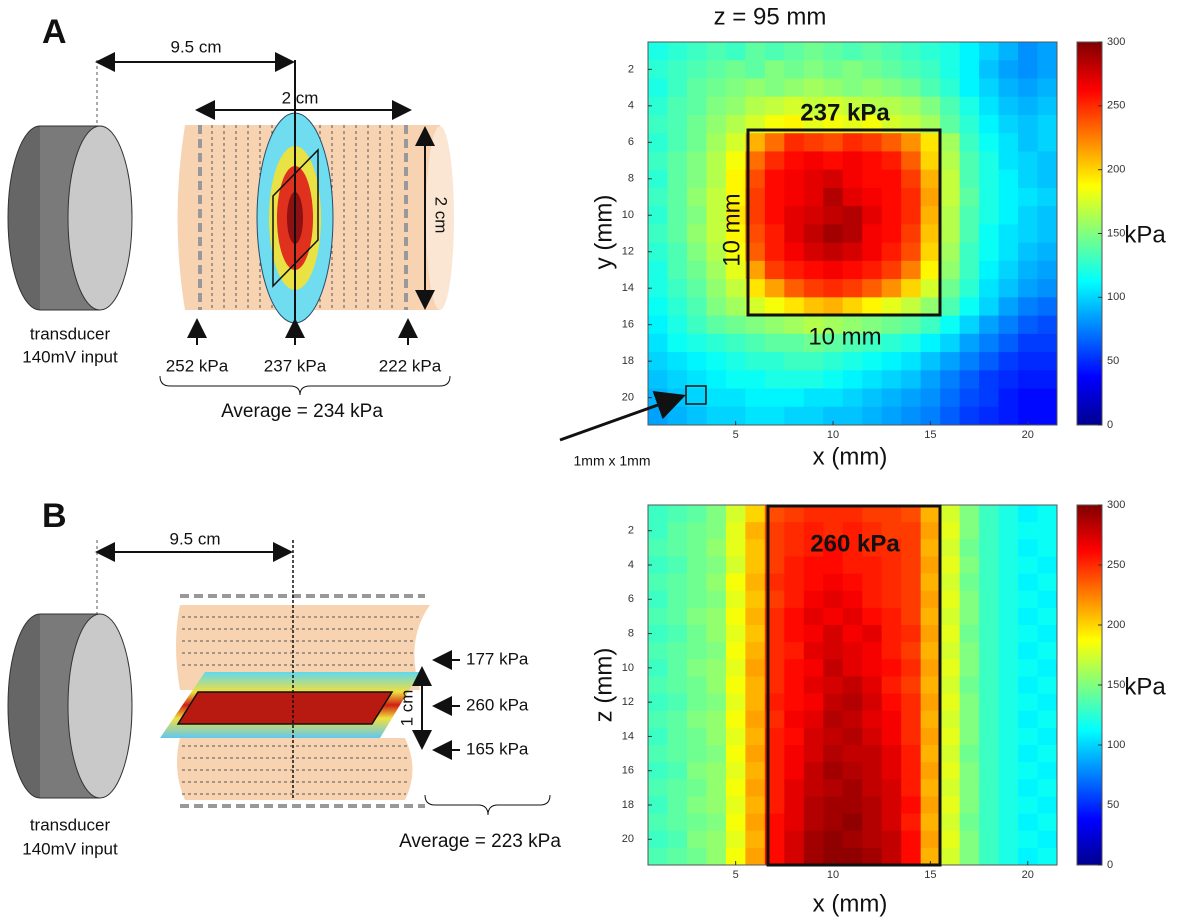  Describe the element at coordinates (631, 633) in the screenshot. I see `y-tick-label: 8` at that location.